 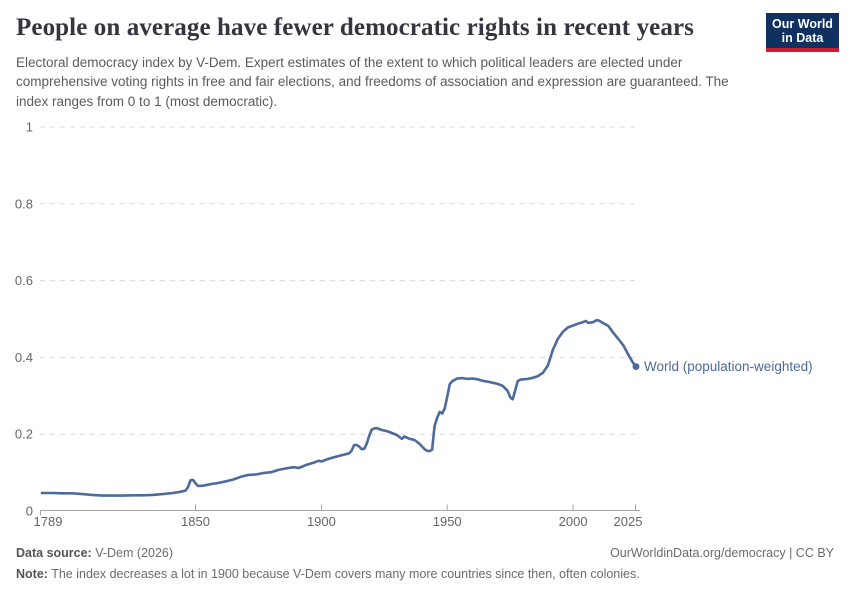 What do you see at coordinates (321, 521) in the screenshot?
I see `x-tick-label: 1900` at bounding box center [321, 521].